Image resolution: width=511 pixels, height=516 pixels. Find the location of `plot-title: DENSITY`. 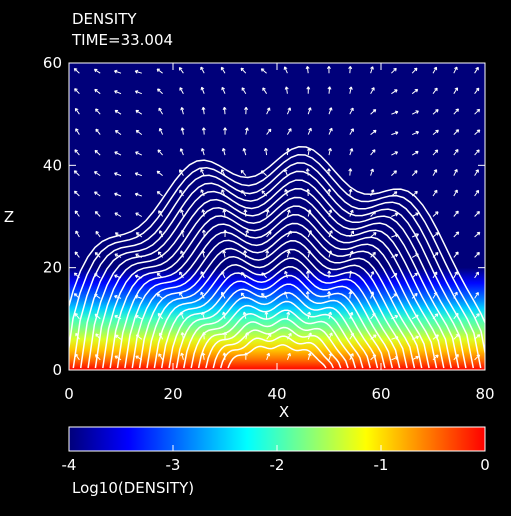

plot-title: DENSITY is located at coordinates (104, 19).